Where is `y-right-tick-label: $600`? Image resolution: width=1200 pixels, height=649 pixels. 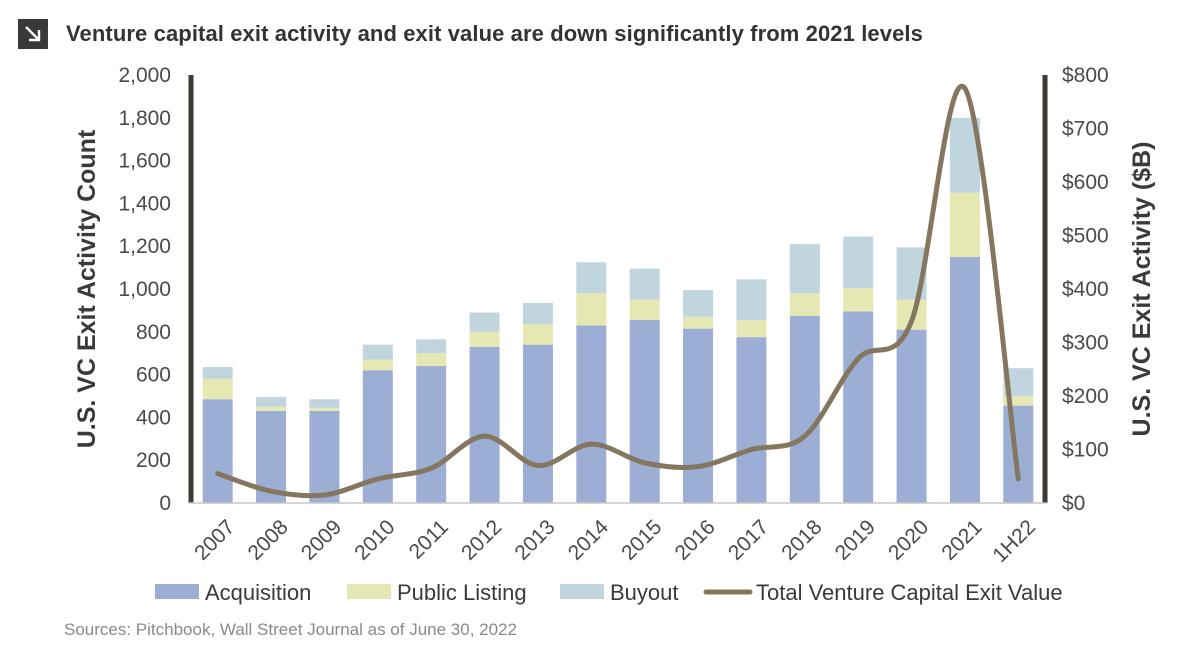
y-right-tick-label: $600 is located at coordinates (1085, 182).